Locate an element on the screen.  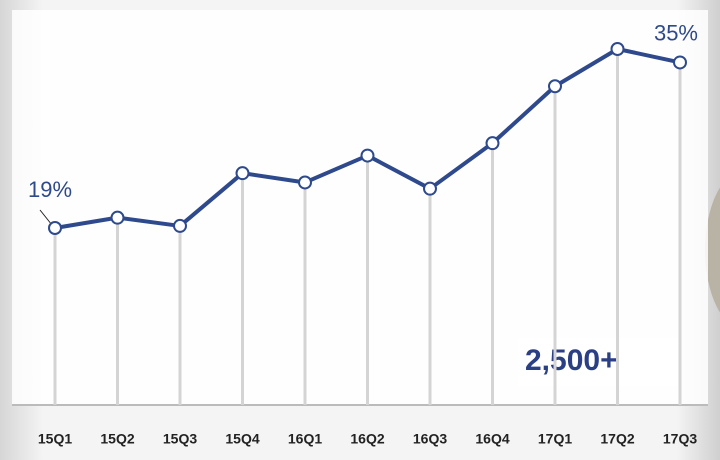
x-tick-label: 16Q2 is located at coordinates (367, 439).